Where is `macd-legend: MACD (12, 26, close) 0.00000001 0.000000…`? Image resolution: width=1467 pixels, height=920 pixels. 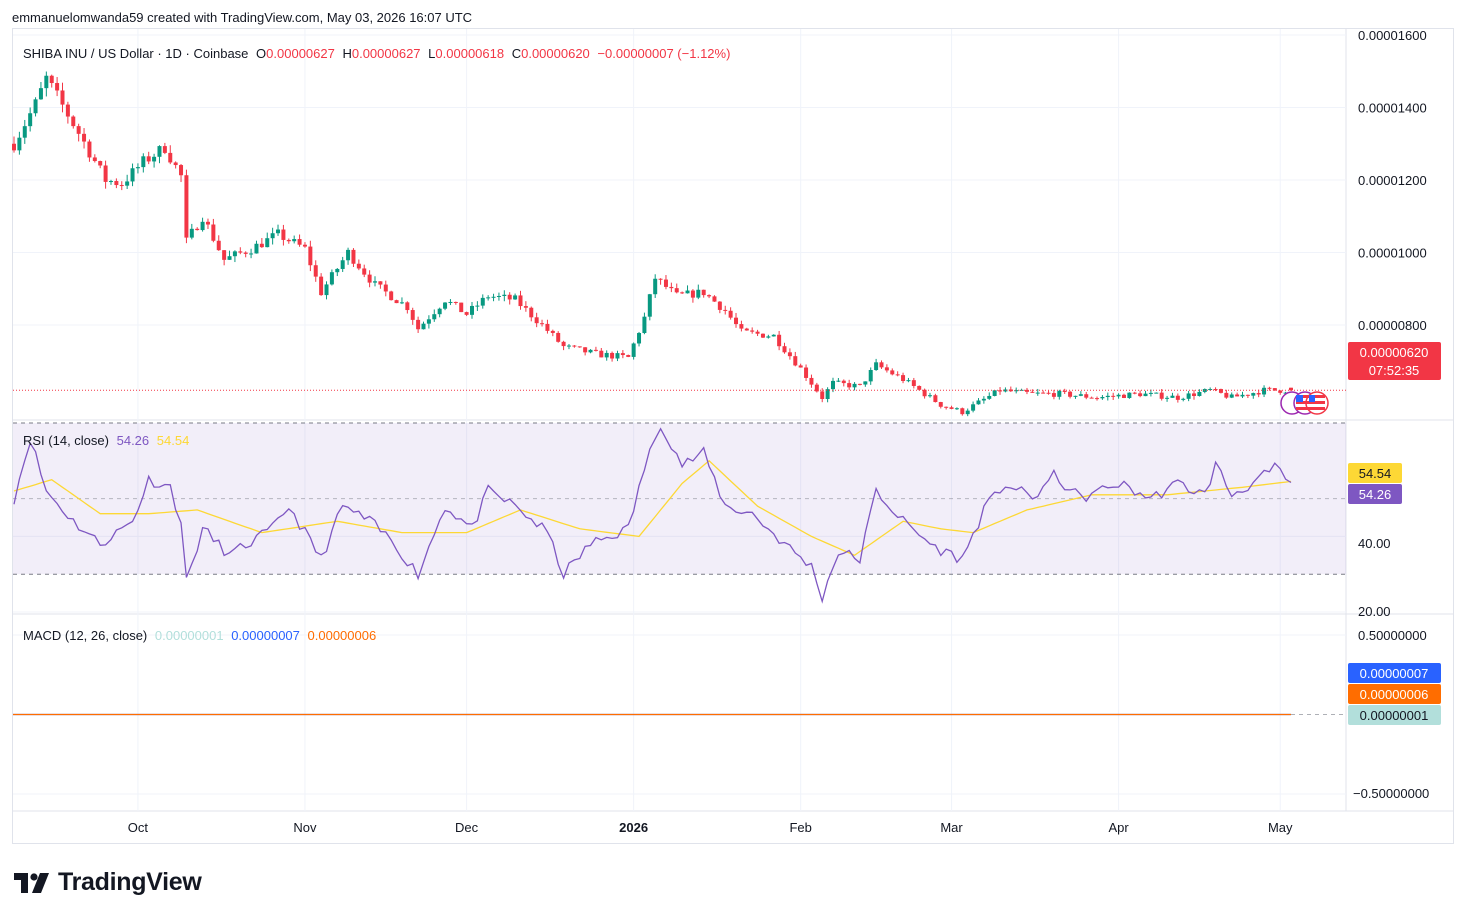
macd-legend: MACD (12, 26, close) 0.00000001 0.000000… is located at coordinates (201, 635).